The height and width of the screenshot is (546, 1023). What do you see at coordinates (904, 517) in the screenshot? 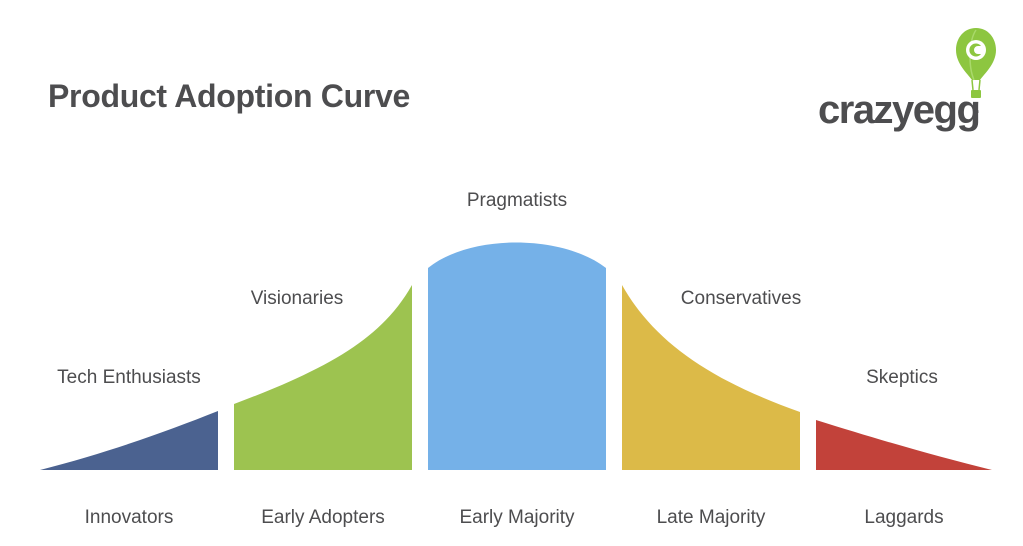
I see `segment-label-laggards: Laggards` at bounding box center [904, 517].